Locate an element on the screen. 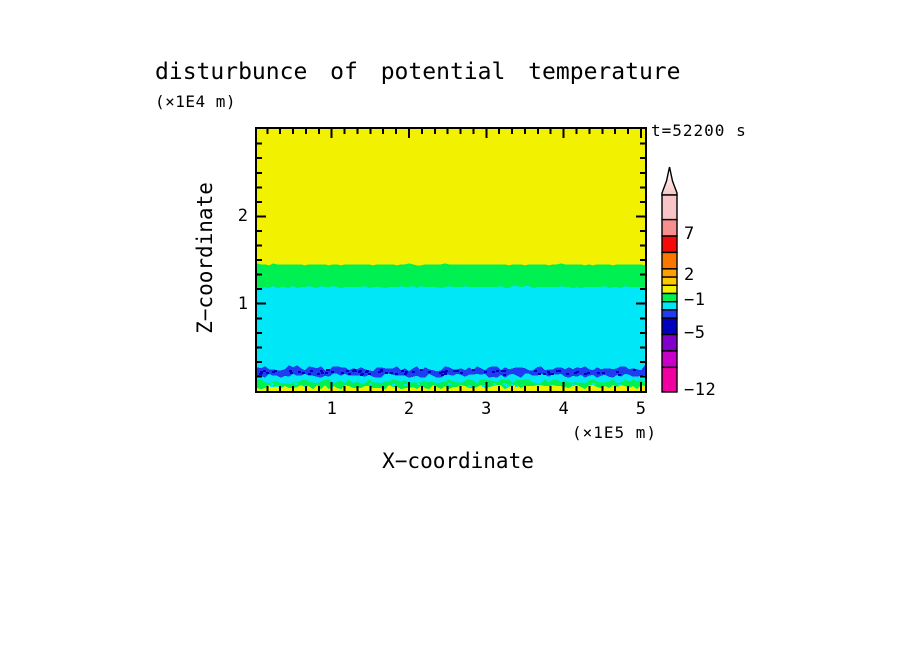 Image resolution: width=904 pixels, height=654 pixels. x-axis-unit-label: (×1E5 m) is located at coordinates (614, 432).